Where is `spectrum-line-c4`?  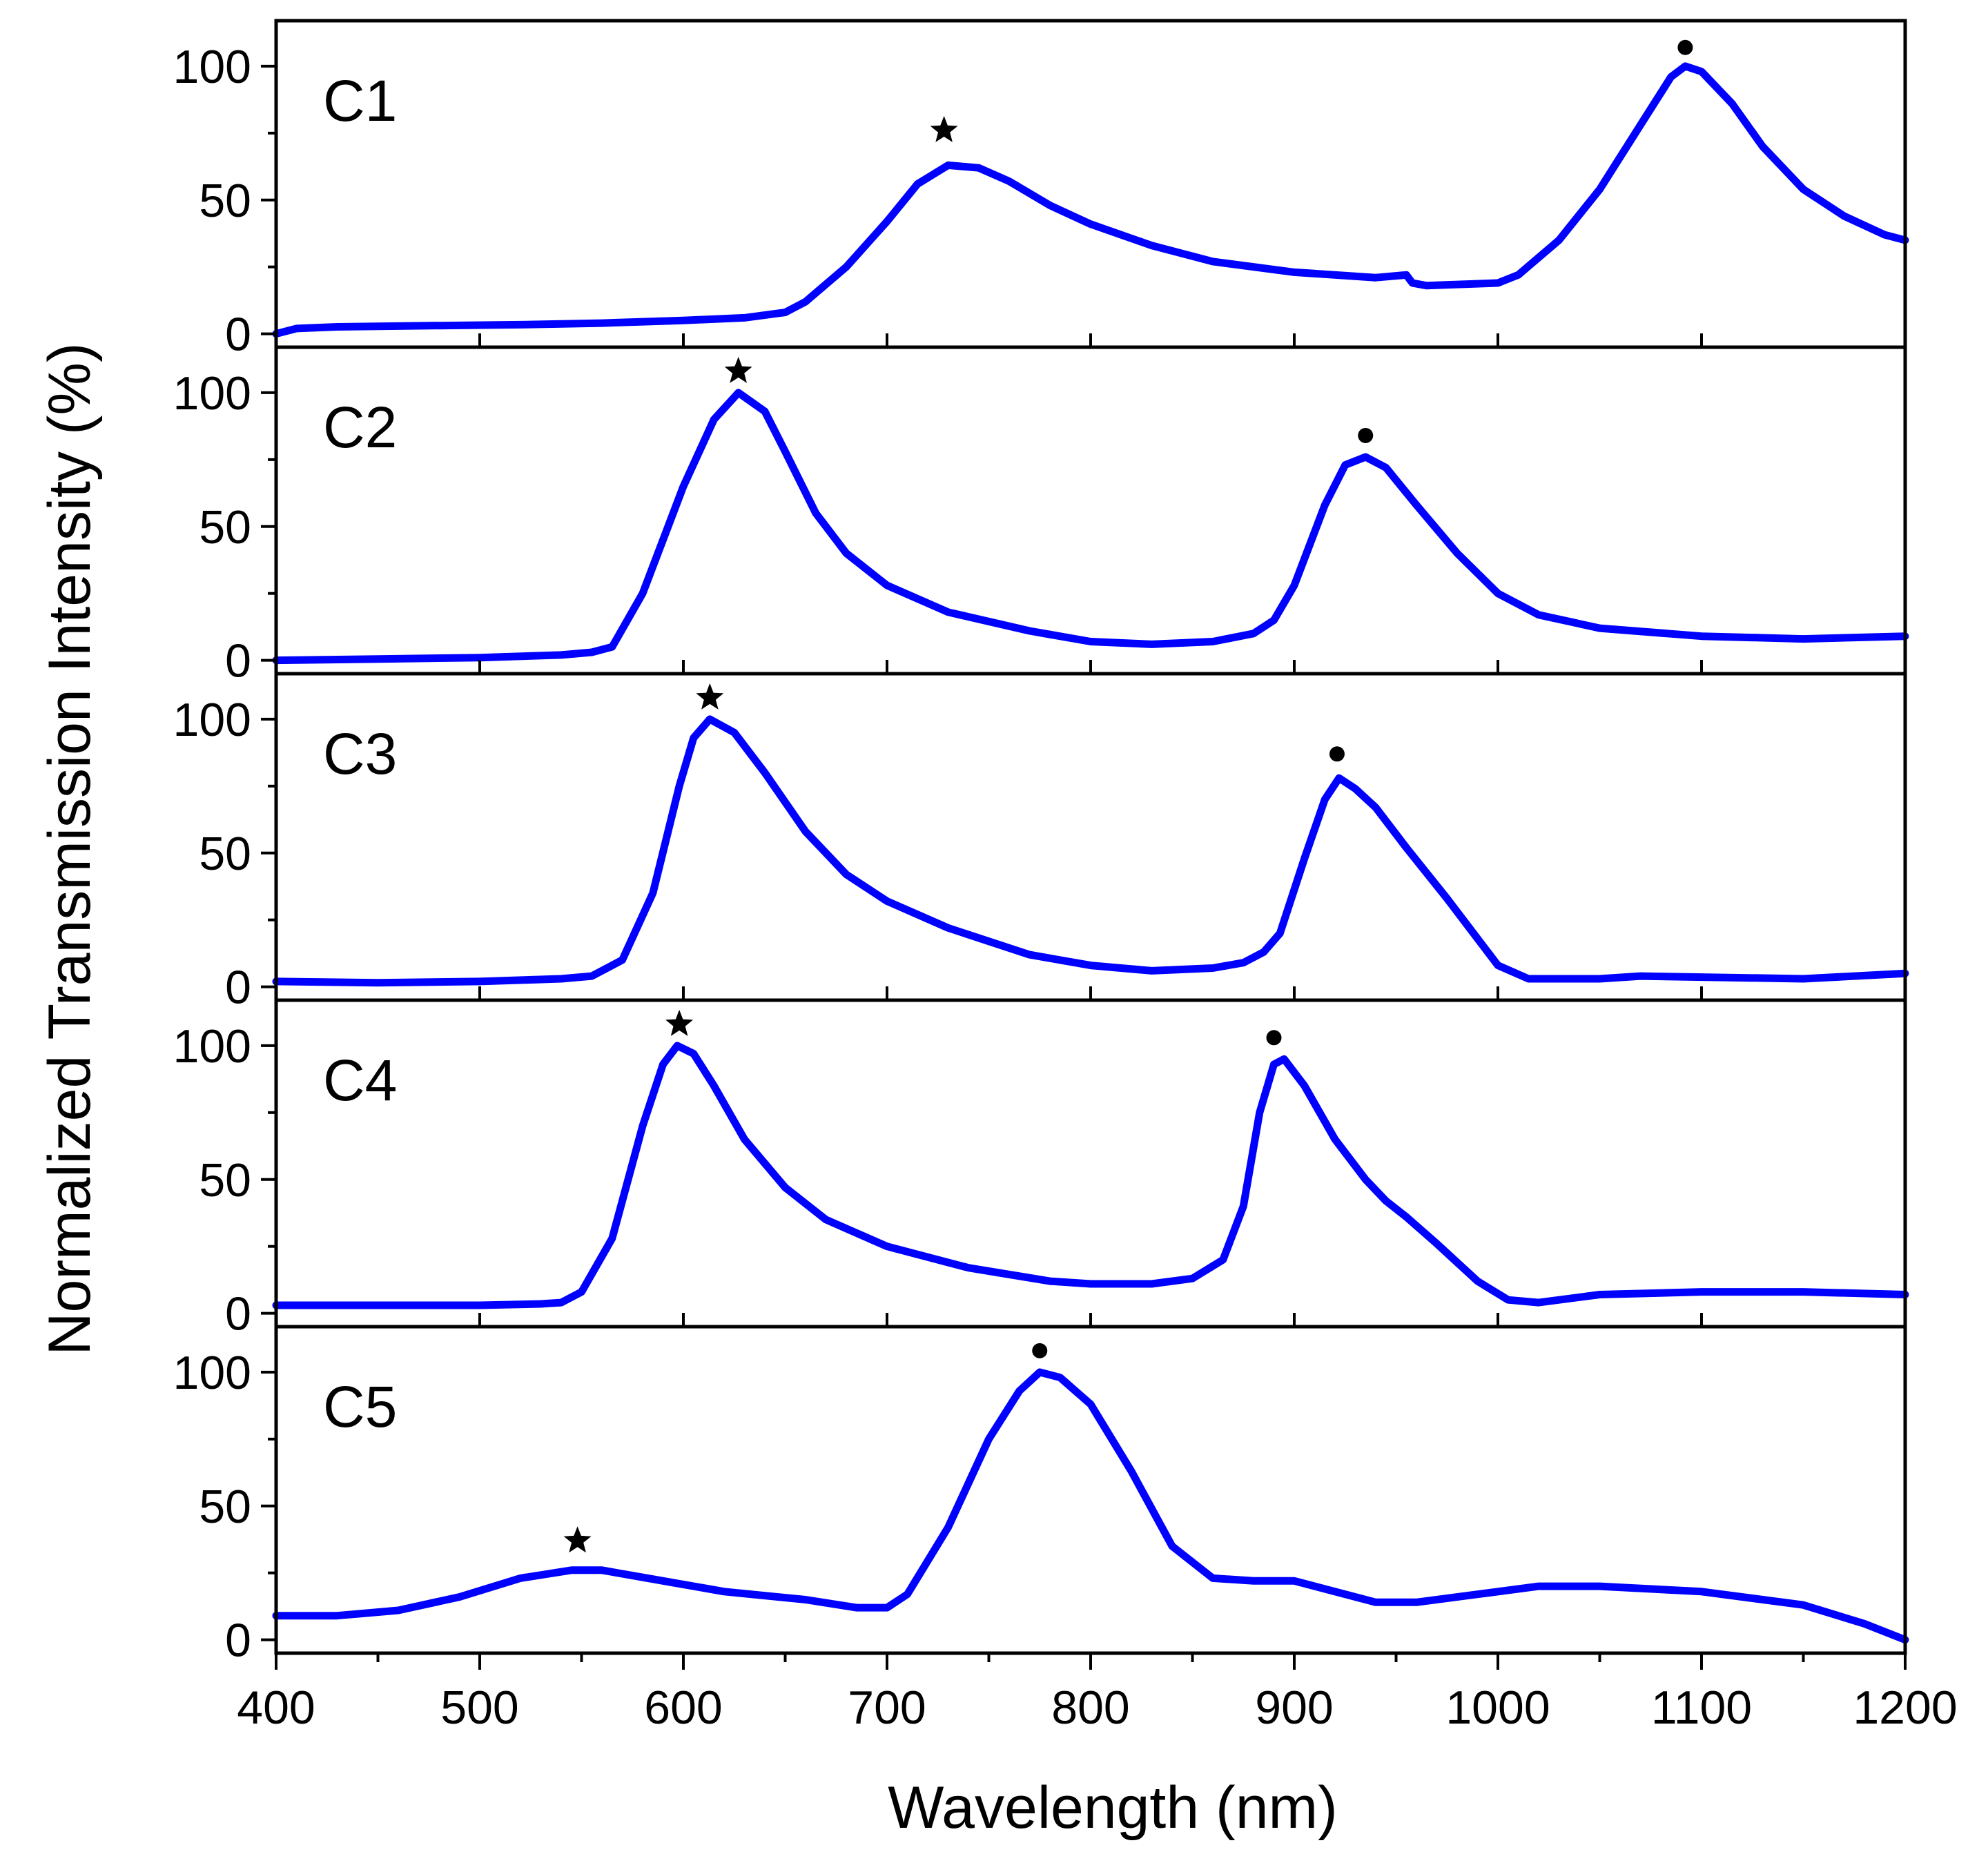
spectrum-line-c4 is located at coordinates (1090, 1175).